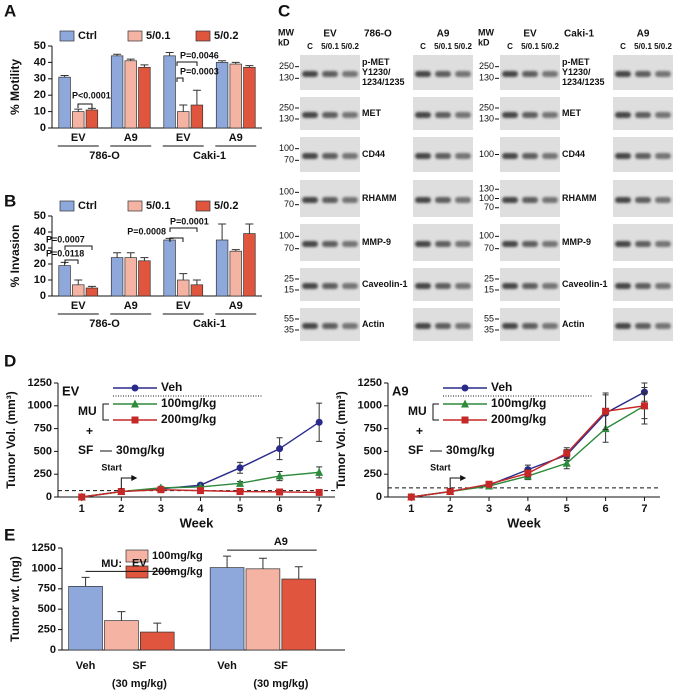  I want to click on cell-line-label: 786-O, so click(378, 34).